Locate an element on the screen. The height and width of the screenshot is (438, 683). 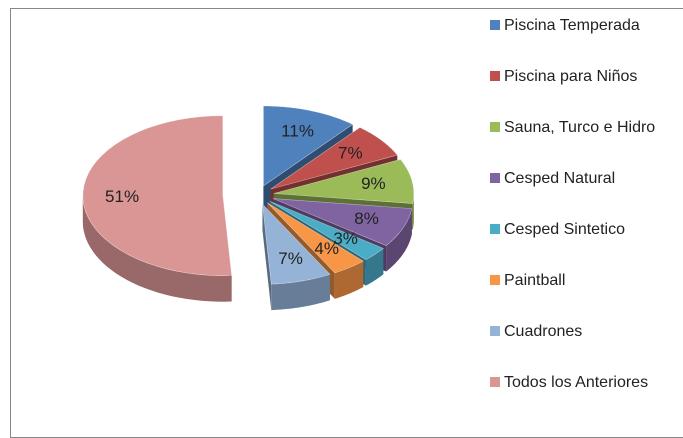
data-label: 8% is located at coordinates (366, 218).